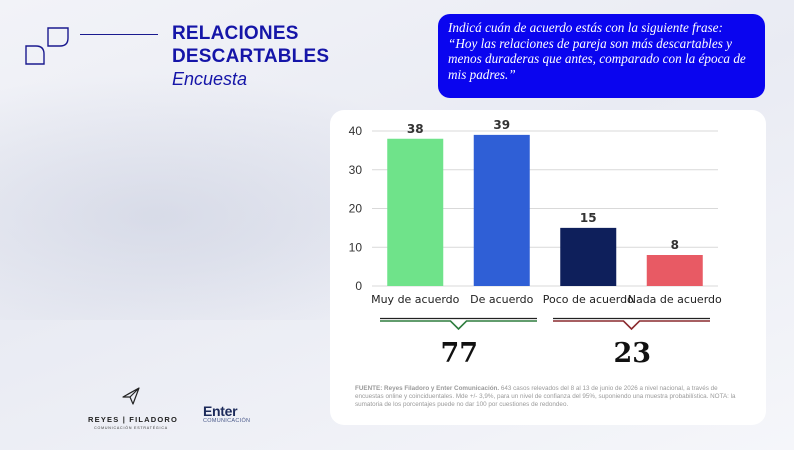 Image resolution: width=794 pixels, height=450 pixels. I want to click on title-line-2: DESCARTABLES, so click(251, 56).